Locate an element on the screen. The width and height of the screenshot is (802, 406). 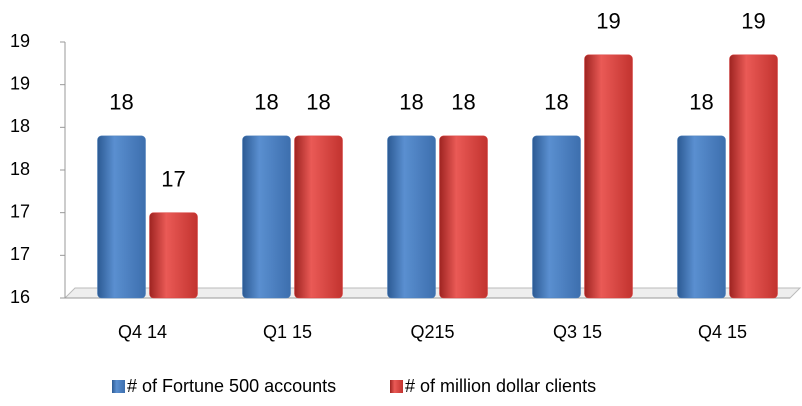
x-tick-label: Q4 14 is located at coordinates (142, 332).